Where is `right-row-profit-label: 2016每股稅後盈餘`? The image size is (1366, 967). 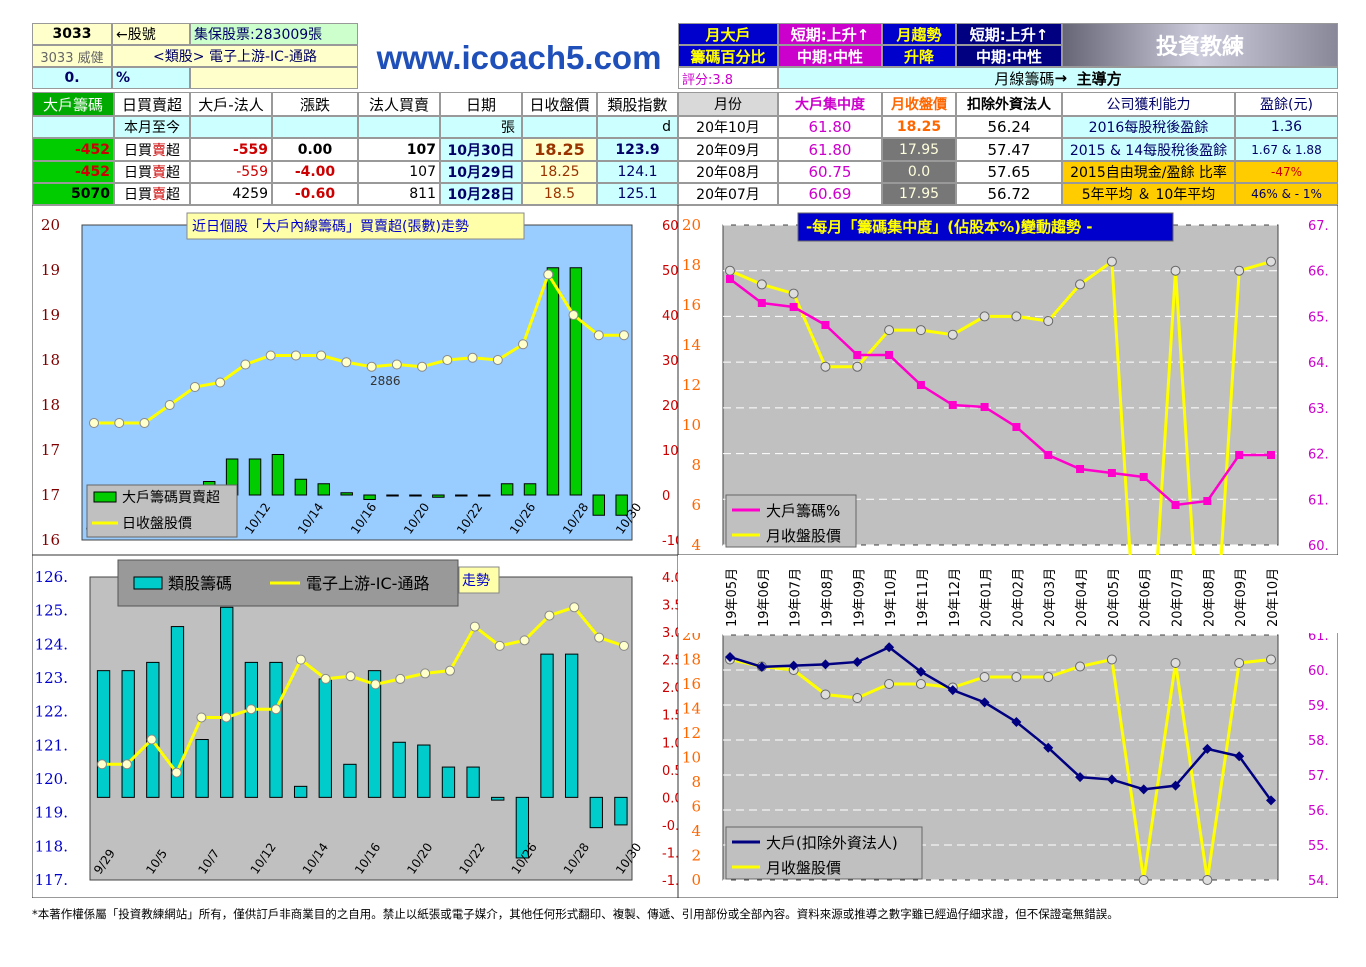 right-row-profit-label: 2016每股稅後盈餘 is located at coordinates (1148, 127).